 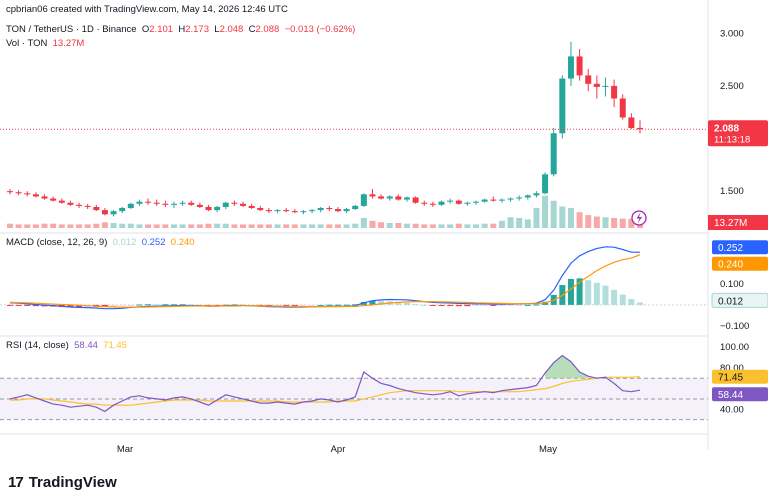 What do you see at coordinates (27, 43) in the screenshot?
I see `volume-label: Vol · TON` at bounding box center [27, 43].